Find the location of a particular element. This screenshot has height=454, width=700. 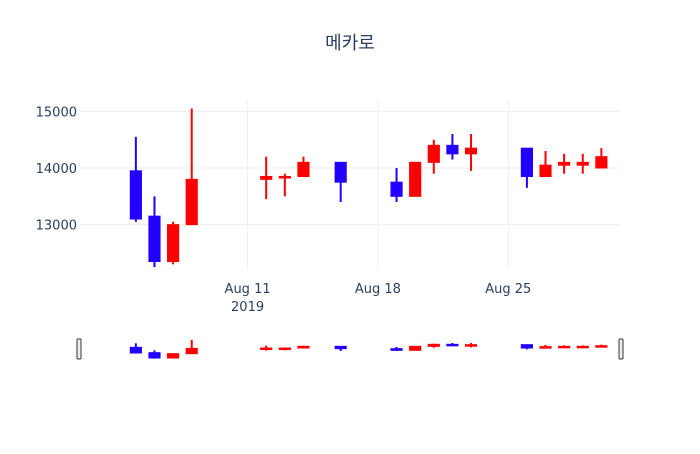

x-tick-label: Aug 25 is located at coordinates (508, 289).